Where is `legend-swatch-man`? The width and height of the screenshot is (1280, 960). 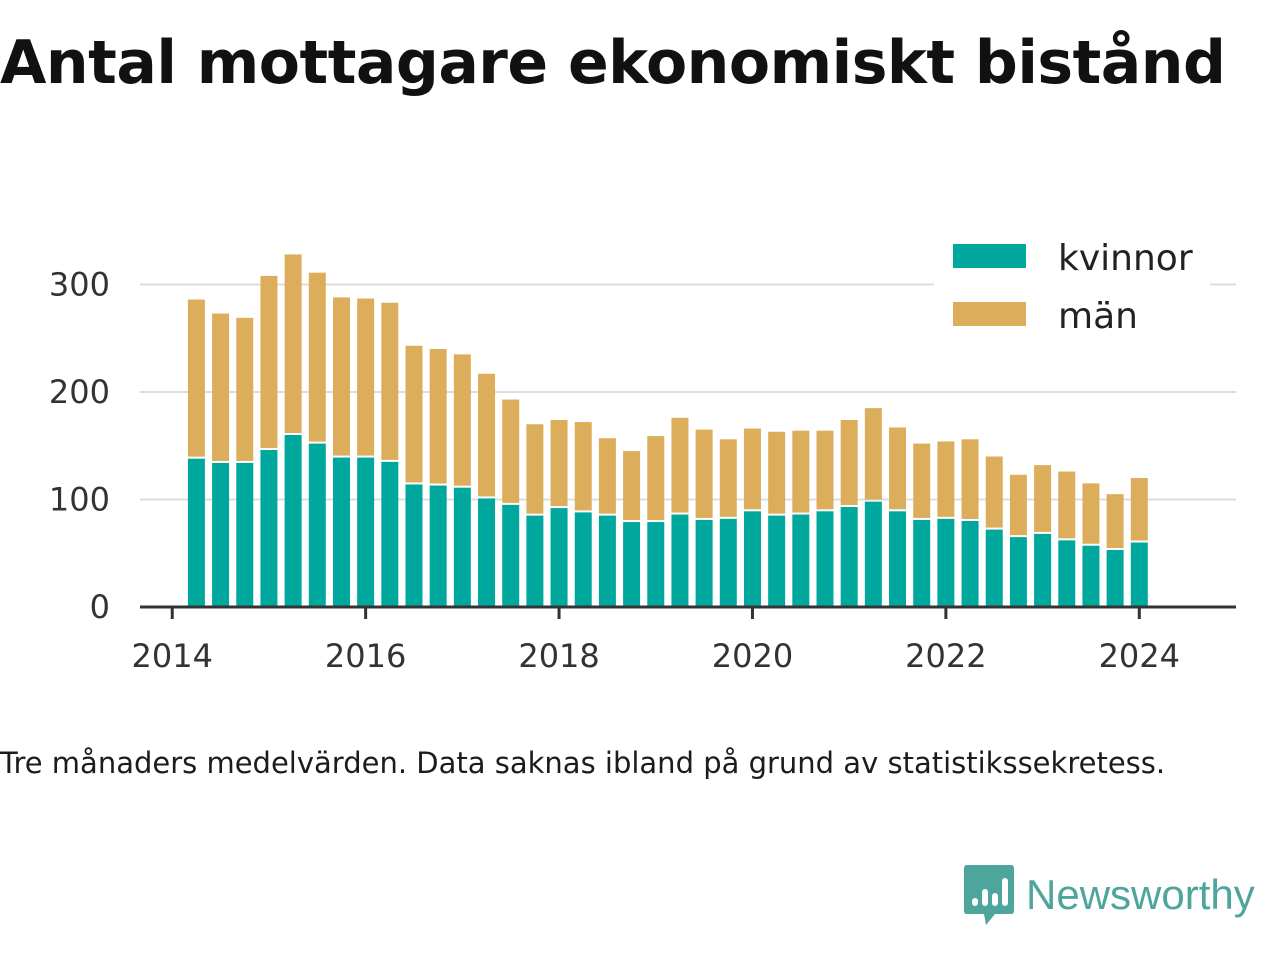
legend-swatch-man is located at coordinates (989, 314).